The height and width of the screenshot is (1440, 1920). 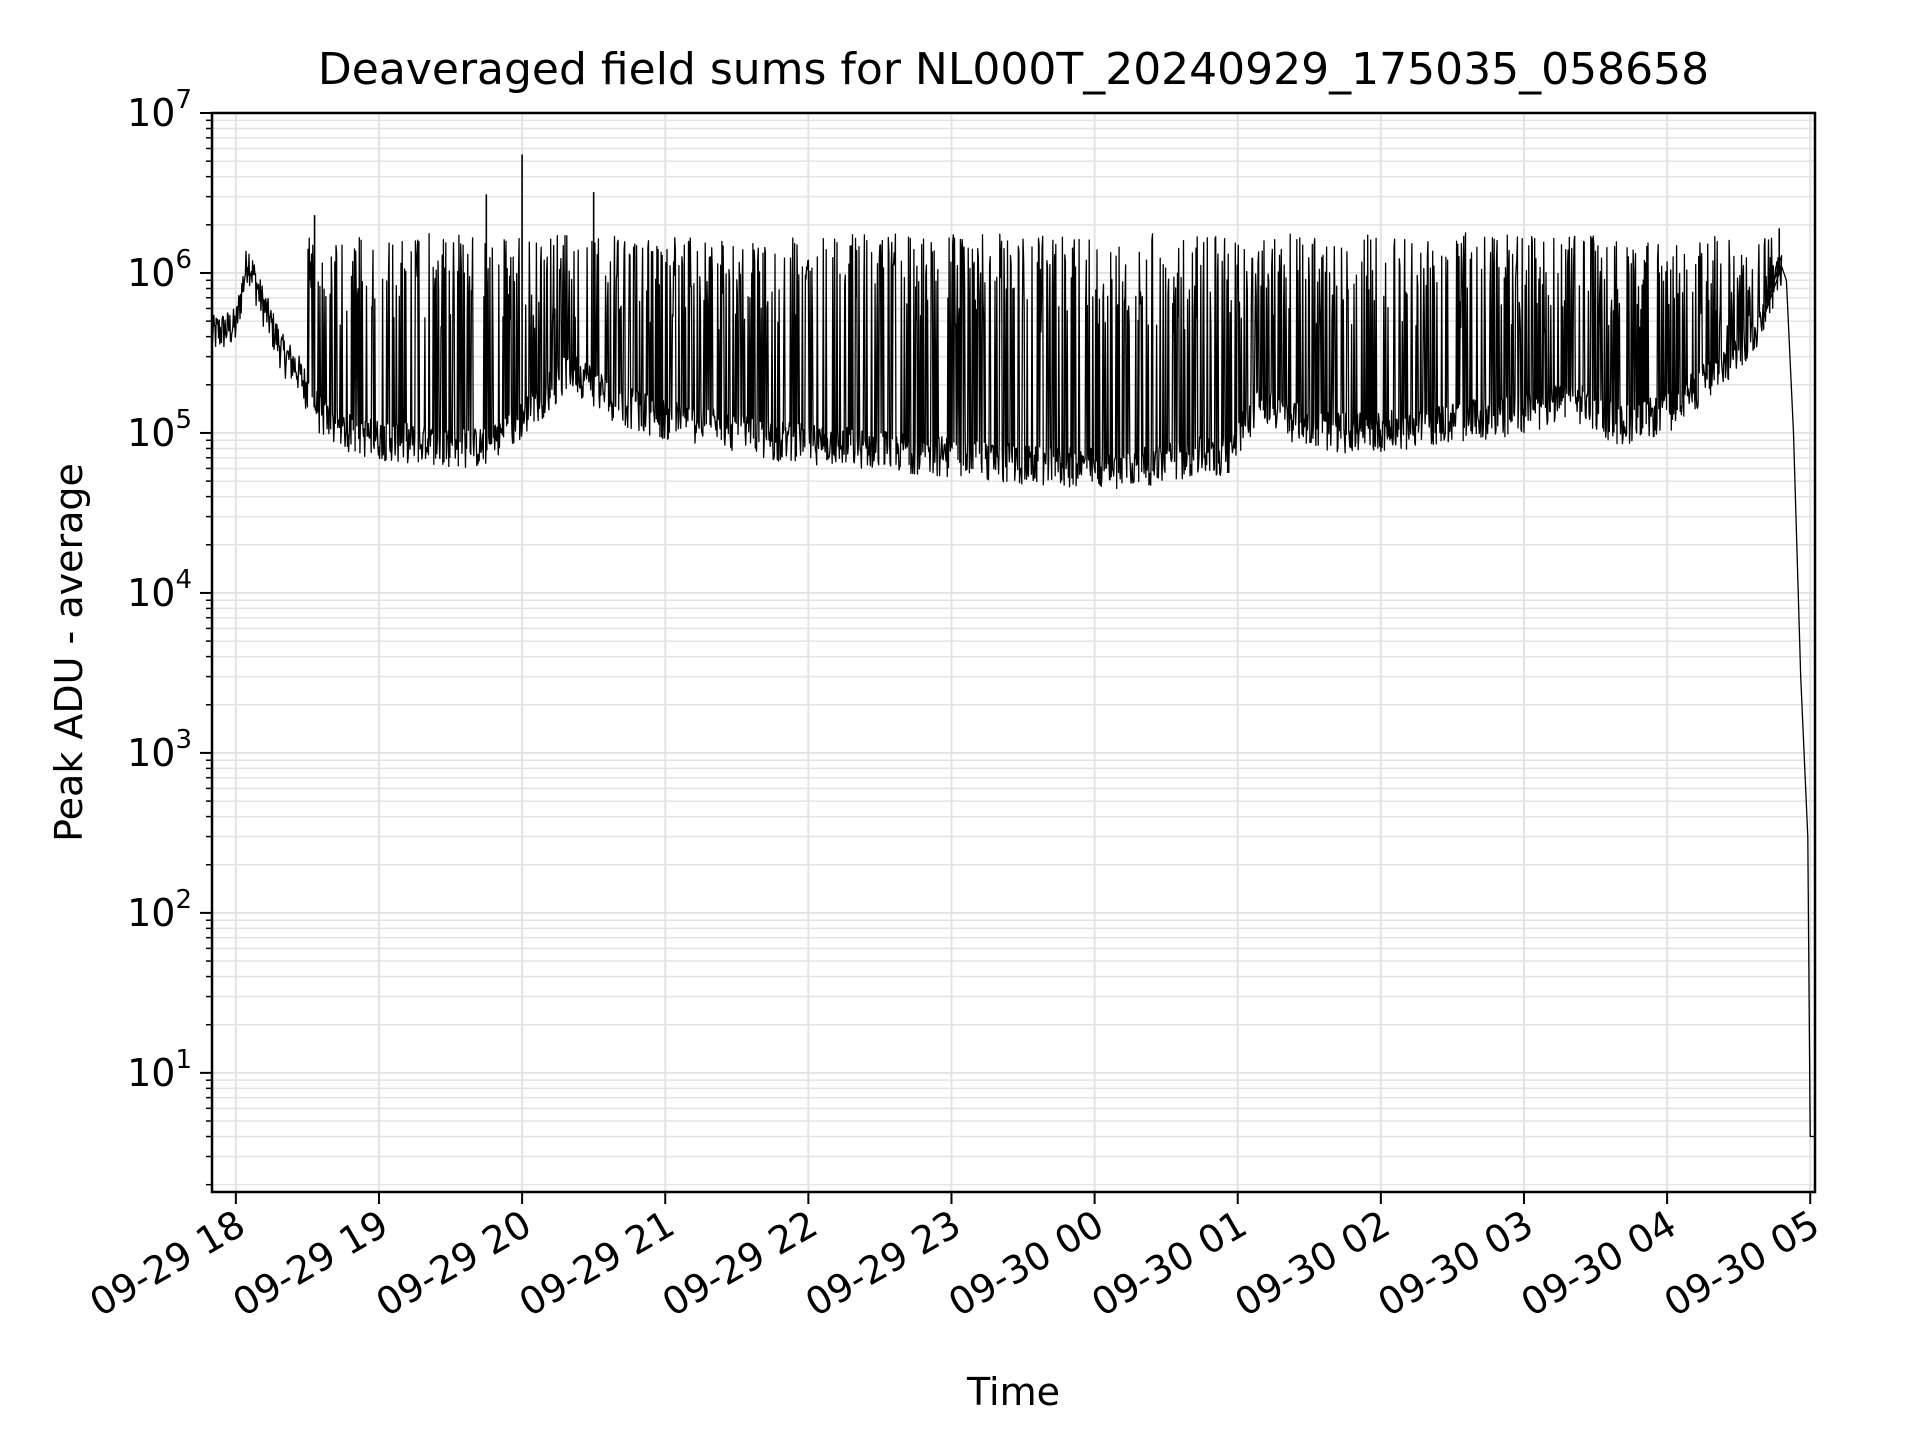 I want to click on y-tick-label: 10⁴, so click(x=159, y=590).